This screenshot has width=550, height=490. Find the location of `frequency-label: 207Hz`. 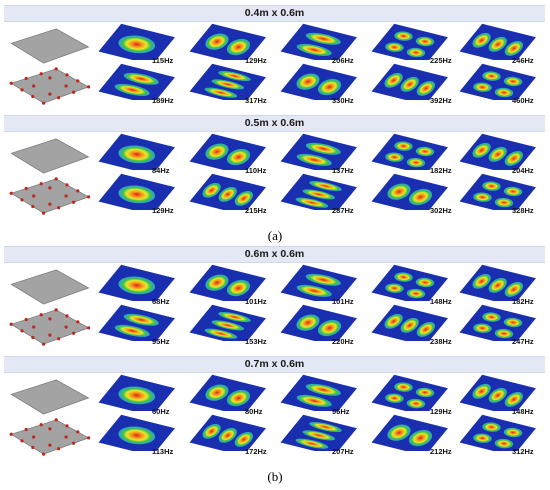

frequency-label: 207Hz is located at coordinates (343, 451).